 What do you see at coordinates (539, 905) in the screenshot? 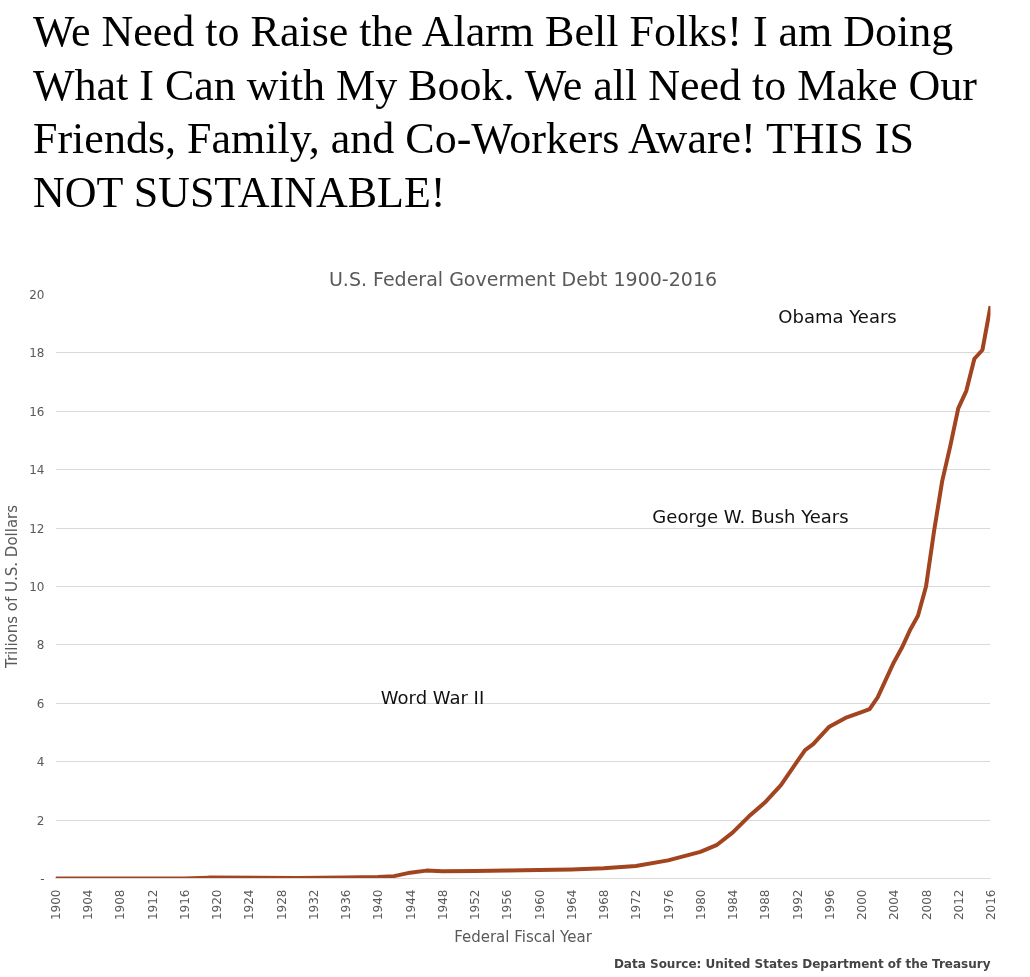
I see `x-tick-label: 1960` at bounding box center [539, 905].